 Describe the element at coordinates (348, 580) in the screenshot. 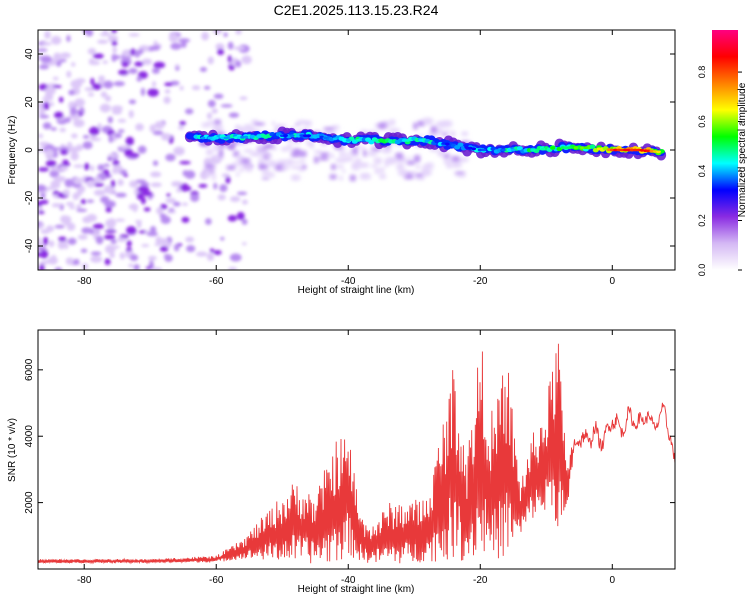

I see `x-tick-label: -40` at that location.